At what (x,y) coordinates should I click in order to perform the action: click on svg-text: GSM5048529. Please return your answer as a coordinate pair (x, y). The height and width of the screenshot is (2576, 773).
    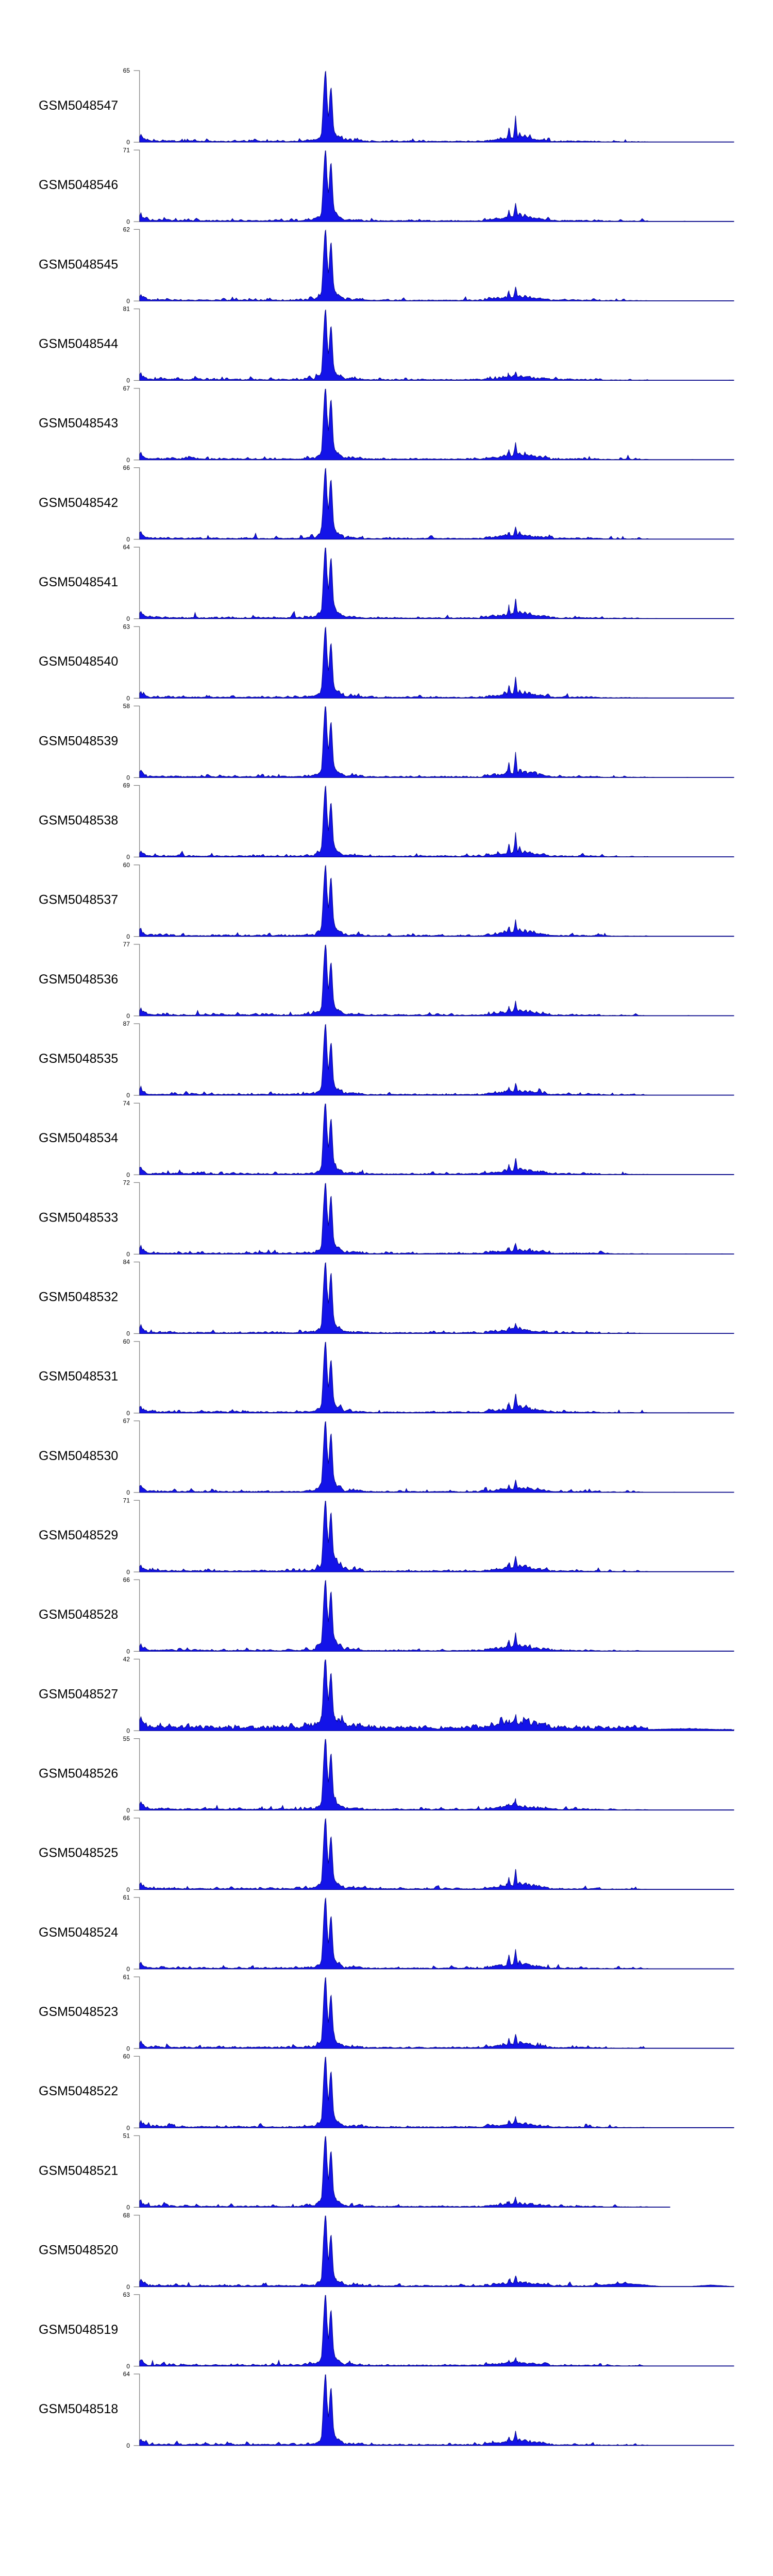
    Looking at the image, I should click on (78, 1536).